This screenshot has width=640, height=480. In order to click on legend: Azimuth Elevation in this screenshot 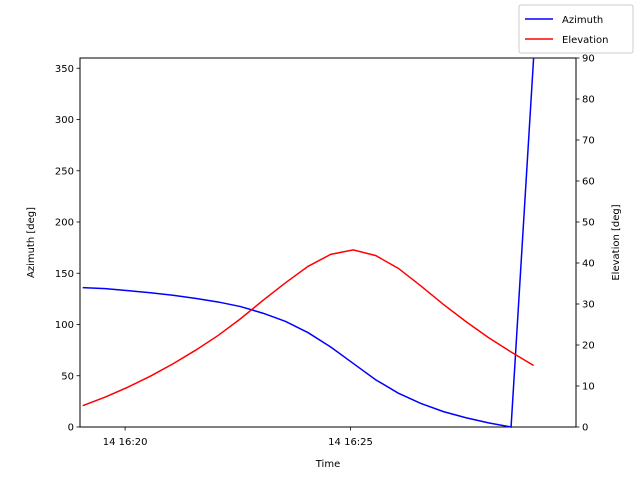, I will do `click(576, 29)`.